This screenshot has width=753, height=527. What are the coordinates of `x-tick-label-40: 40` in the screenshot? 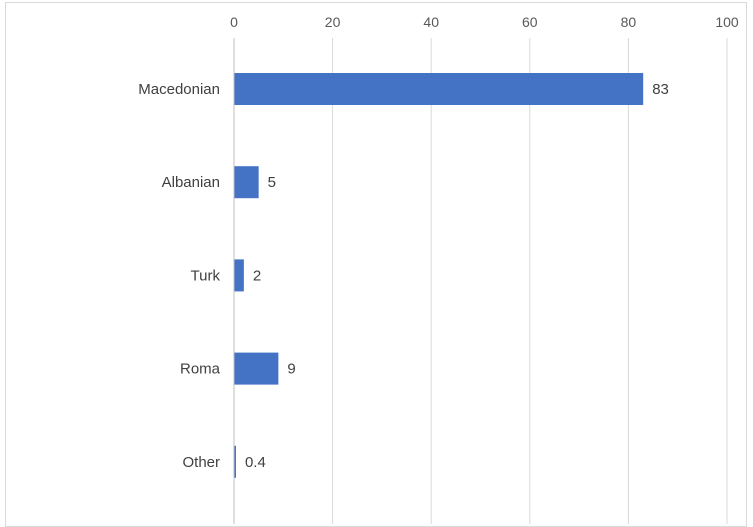 It's located at (431, 22).